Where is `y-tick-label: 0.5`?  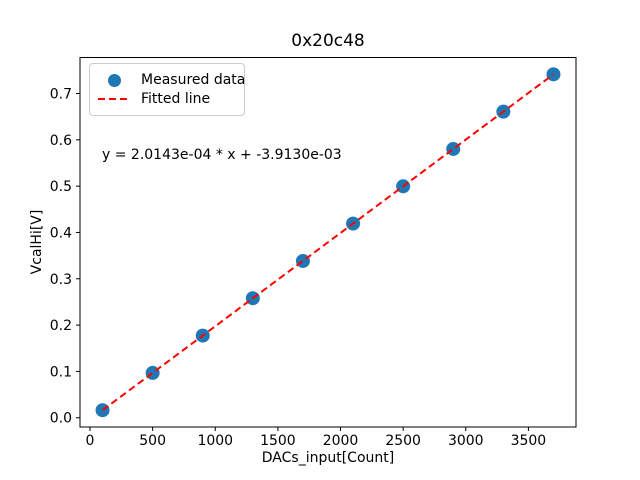
y-tick-label: 0.5 is located at coordinates (61, 187).